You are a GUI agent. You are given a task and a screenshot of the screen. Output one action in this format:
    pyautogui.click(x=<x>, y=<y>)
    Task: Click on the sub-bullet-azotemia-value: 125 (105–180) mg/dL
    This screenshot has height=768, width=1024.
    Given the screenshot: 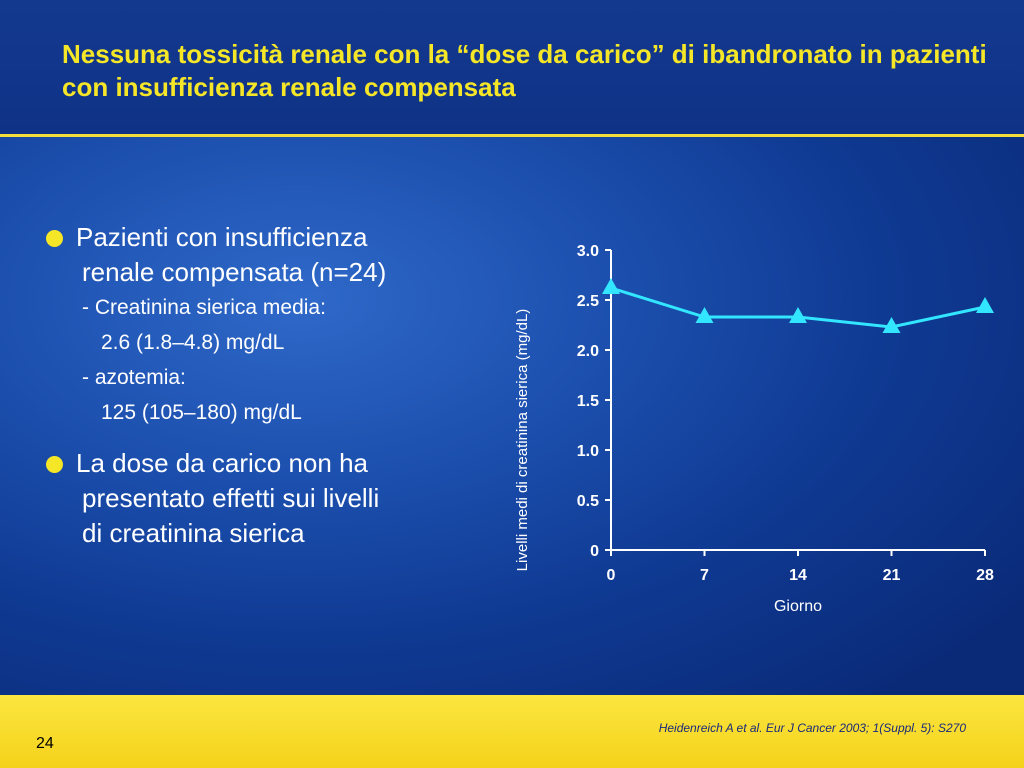 What is the action you would take?
    pyautogui.click(x=201, y=412)
    